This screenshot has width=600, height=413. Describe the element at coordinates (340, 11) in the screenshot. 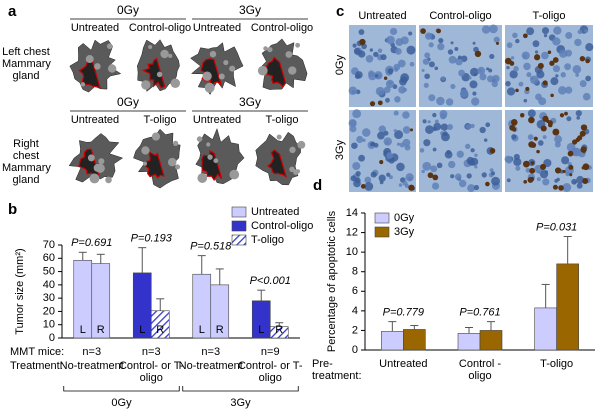

I see `panel-label: c` at that location.